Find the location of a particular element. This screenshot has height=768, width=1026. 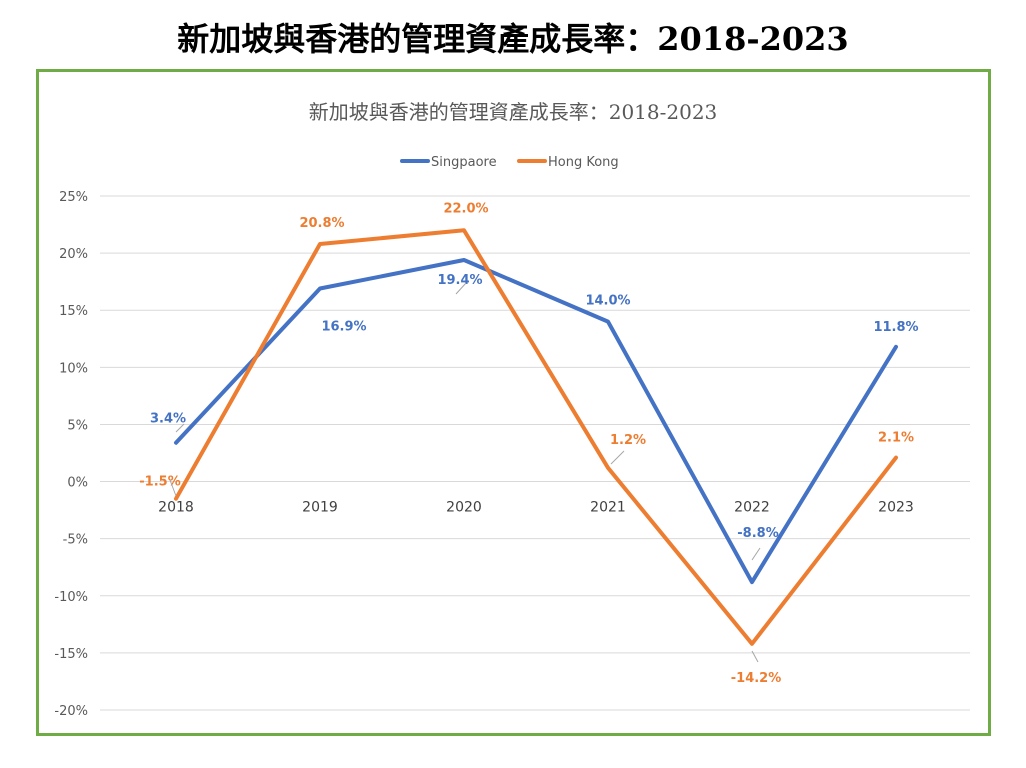

data-label: -14.2% is located at coordinates (756, 678).